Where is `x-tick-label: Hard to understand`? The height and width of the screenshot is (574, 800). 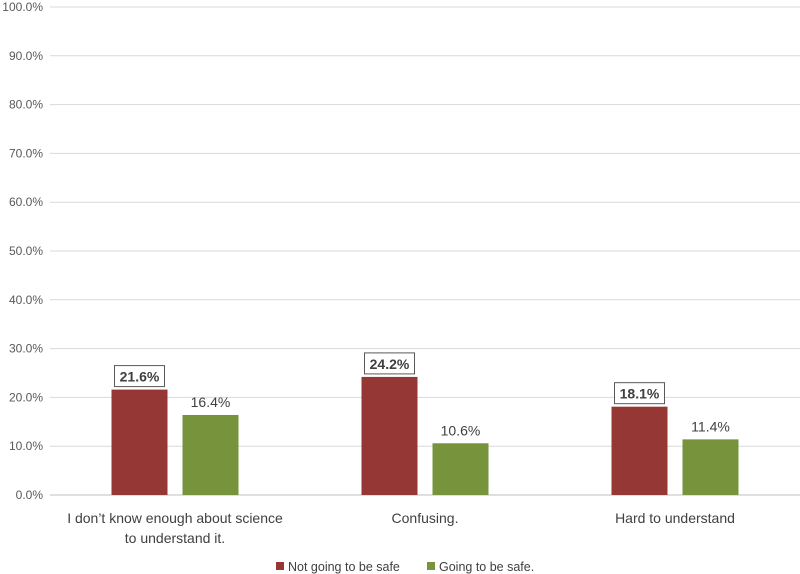
x-tick-label: Hard to understand is located at coordinates (675, 518).